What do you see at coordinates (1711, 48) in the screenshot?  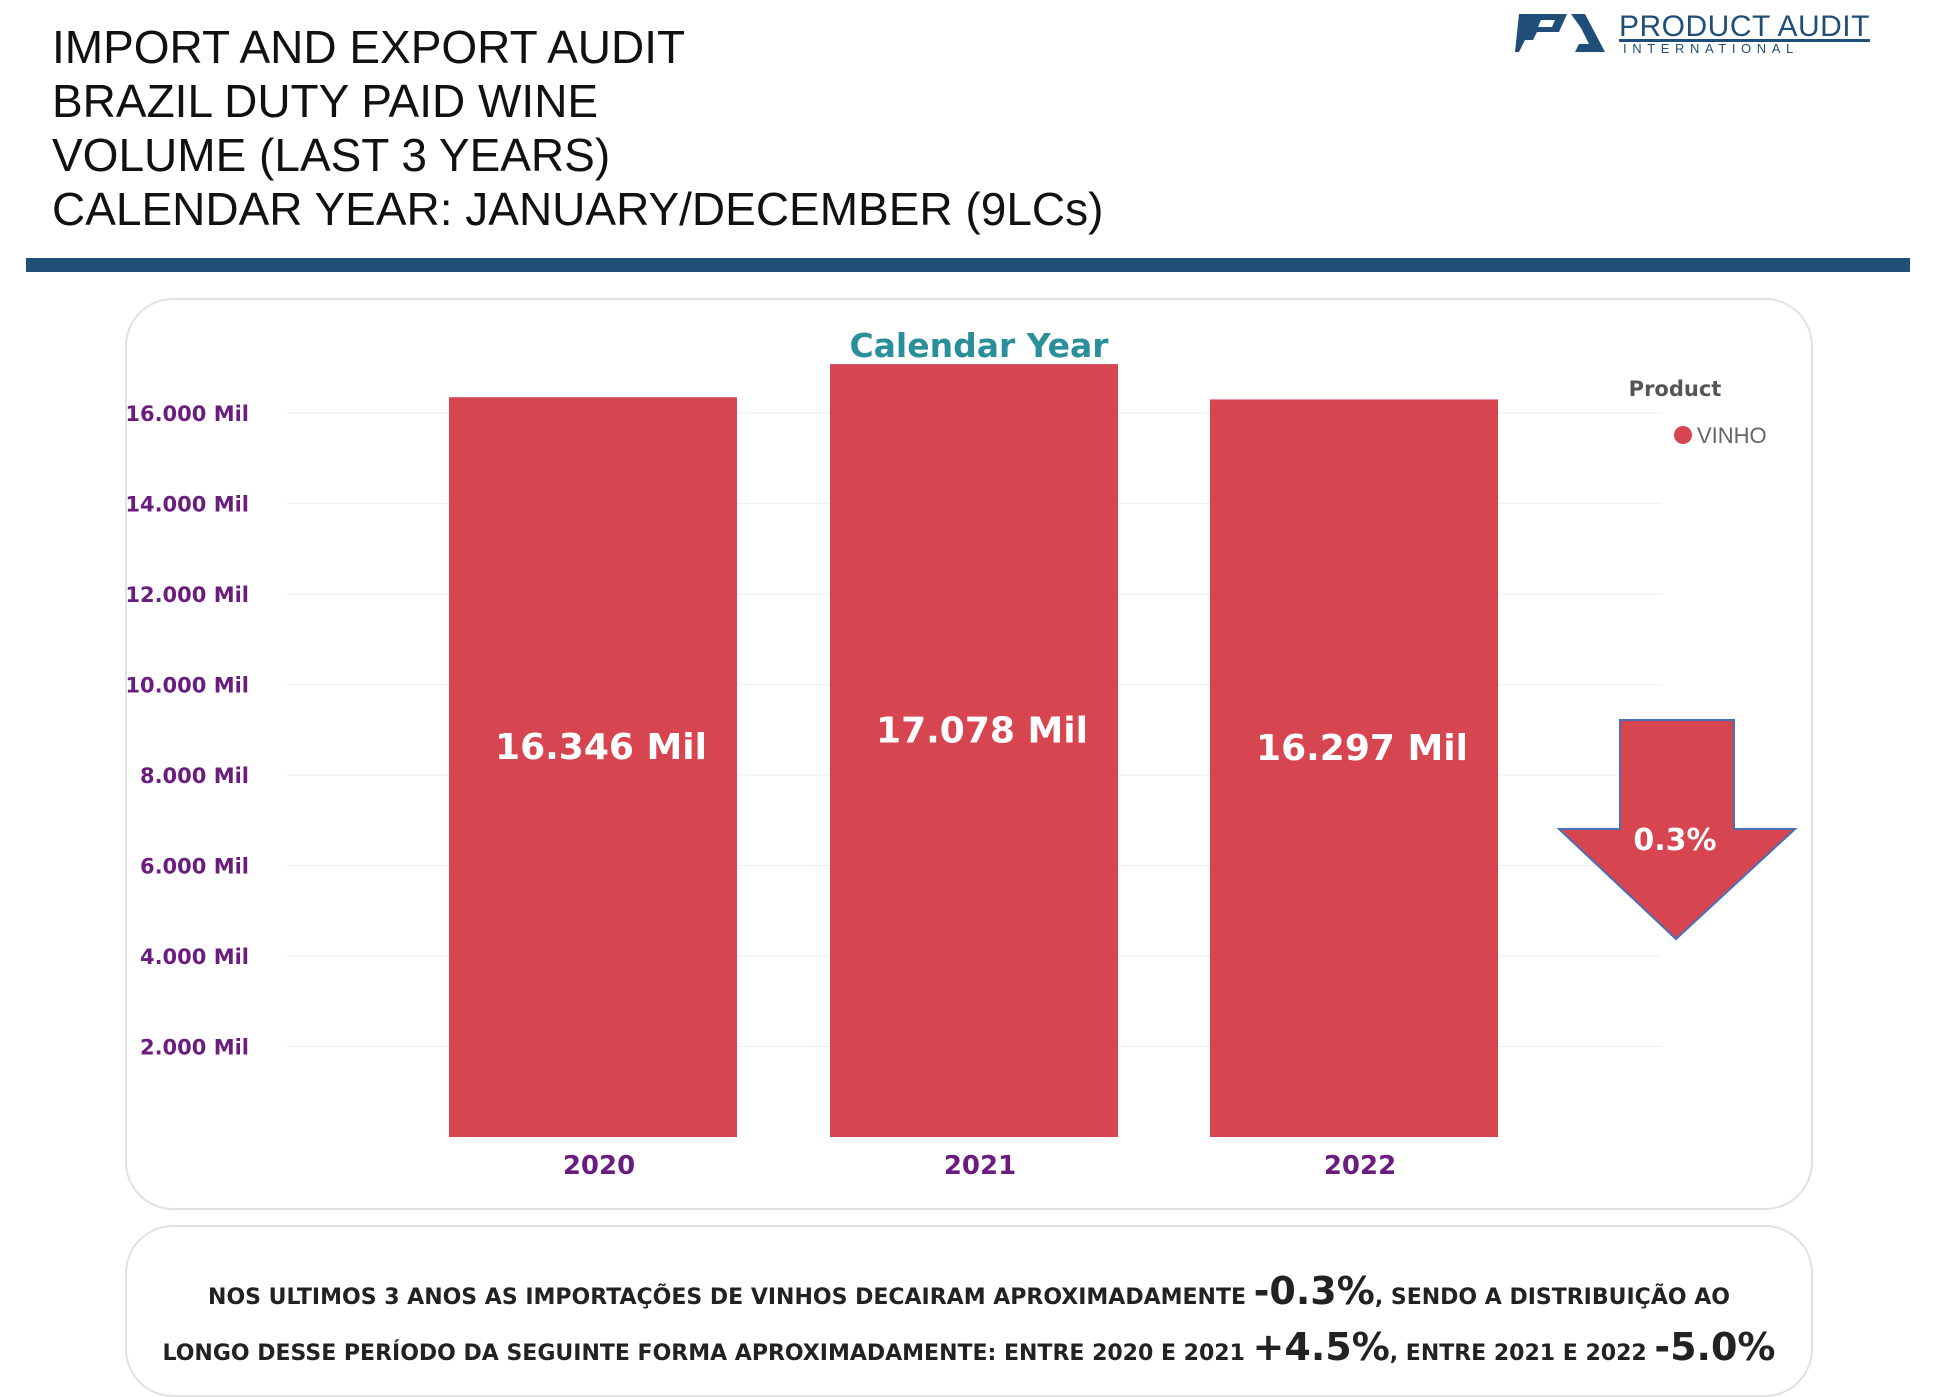 I see `logo-subtitle: INTERNATIONAL` at bounding box center [1711, 48].